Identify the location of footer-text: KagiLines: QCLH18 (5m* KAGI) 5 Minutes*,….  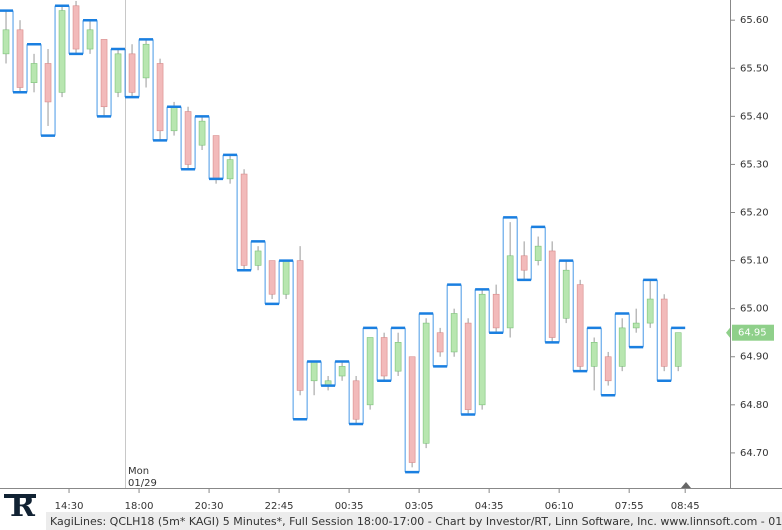
(416, 521).